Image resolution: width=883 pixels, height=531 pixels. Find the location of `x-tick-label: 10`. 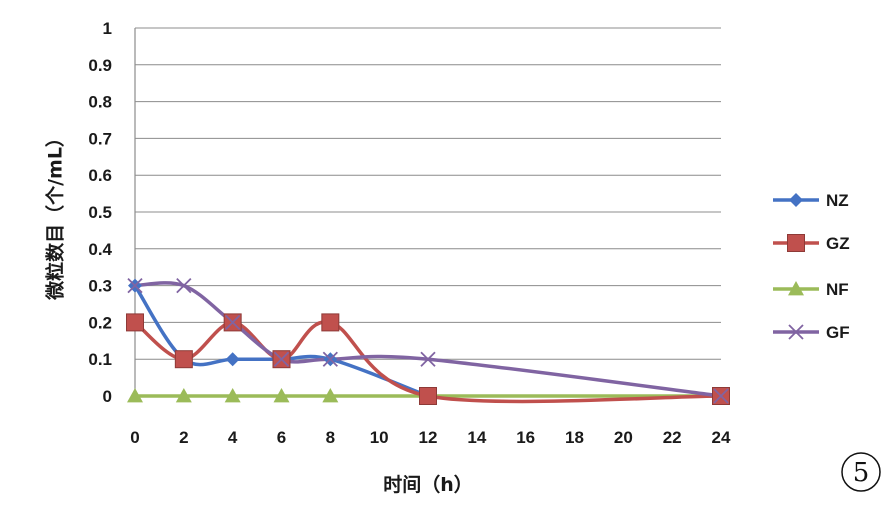

x-tick-label: 10 is located at coordinates (379, 437).